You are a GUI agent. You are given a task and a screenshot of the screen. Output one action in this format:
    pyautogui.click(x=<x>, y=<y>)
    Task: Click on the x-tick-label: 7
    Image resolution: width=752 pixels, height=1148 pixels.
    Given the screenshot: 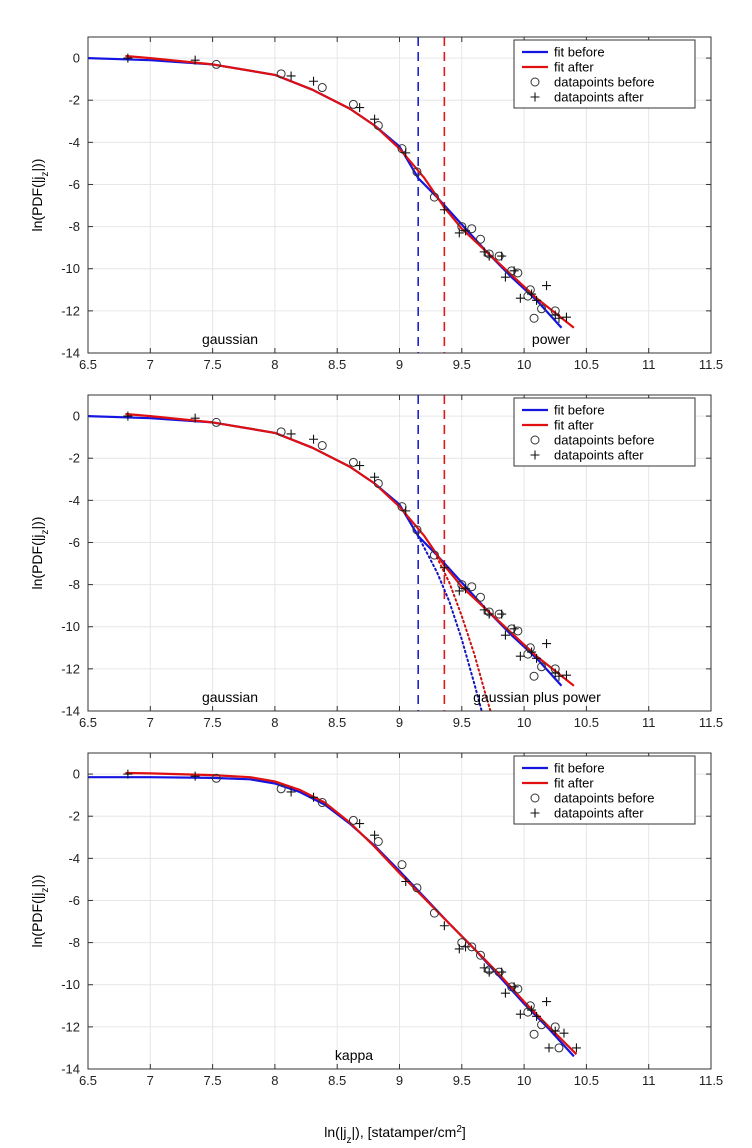 What is the action you would take?
    pyautogui.click(x=150, y=364)
    